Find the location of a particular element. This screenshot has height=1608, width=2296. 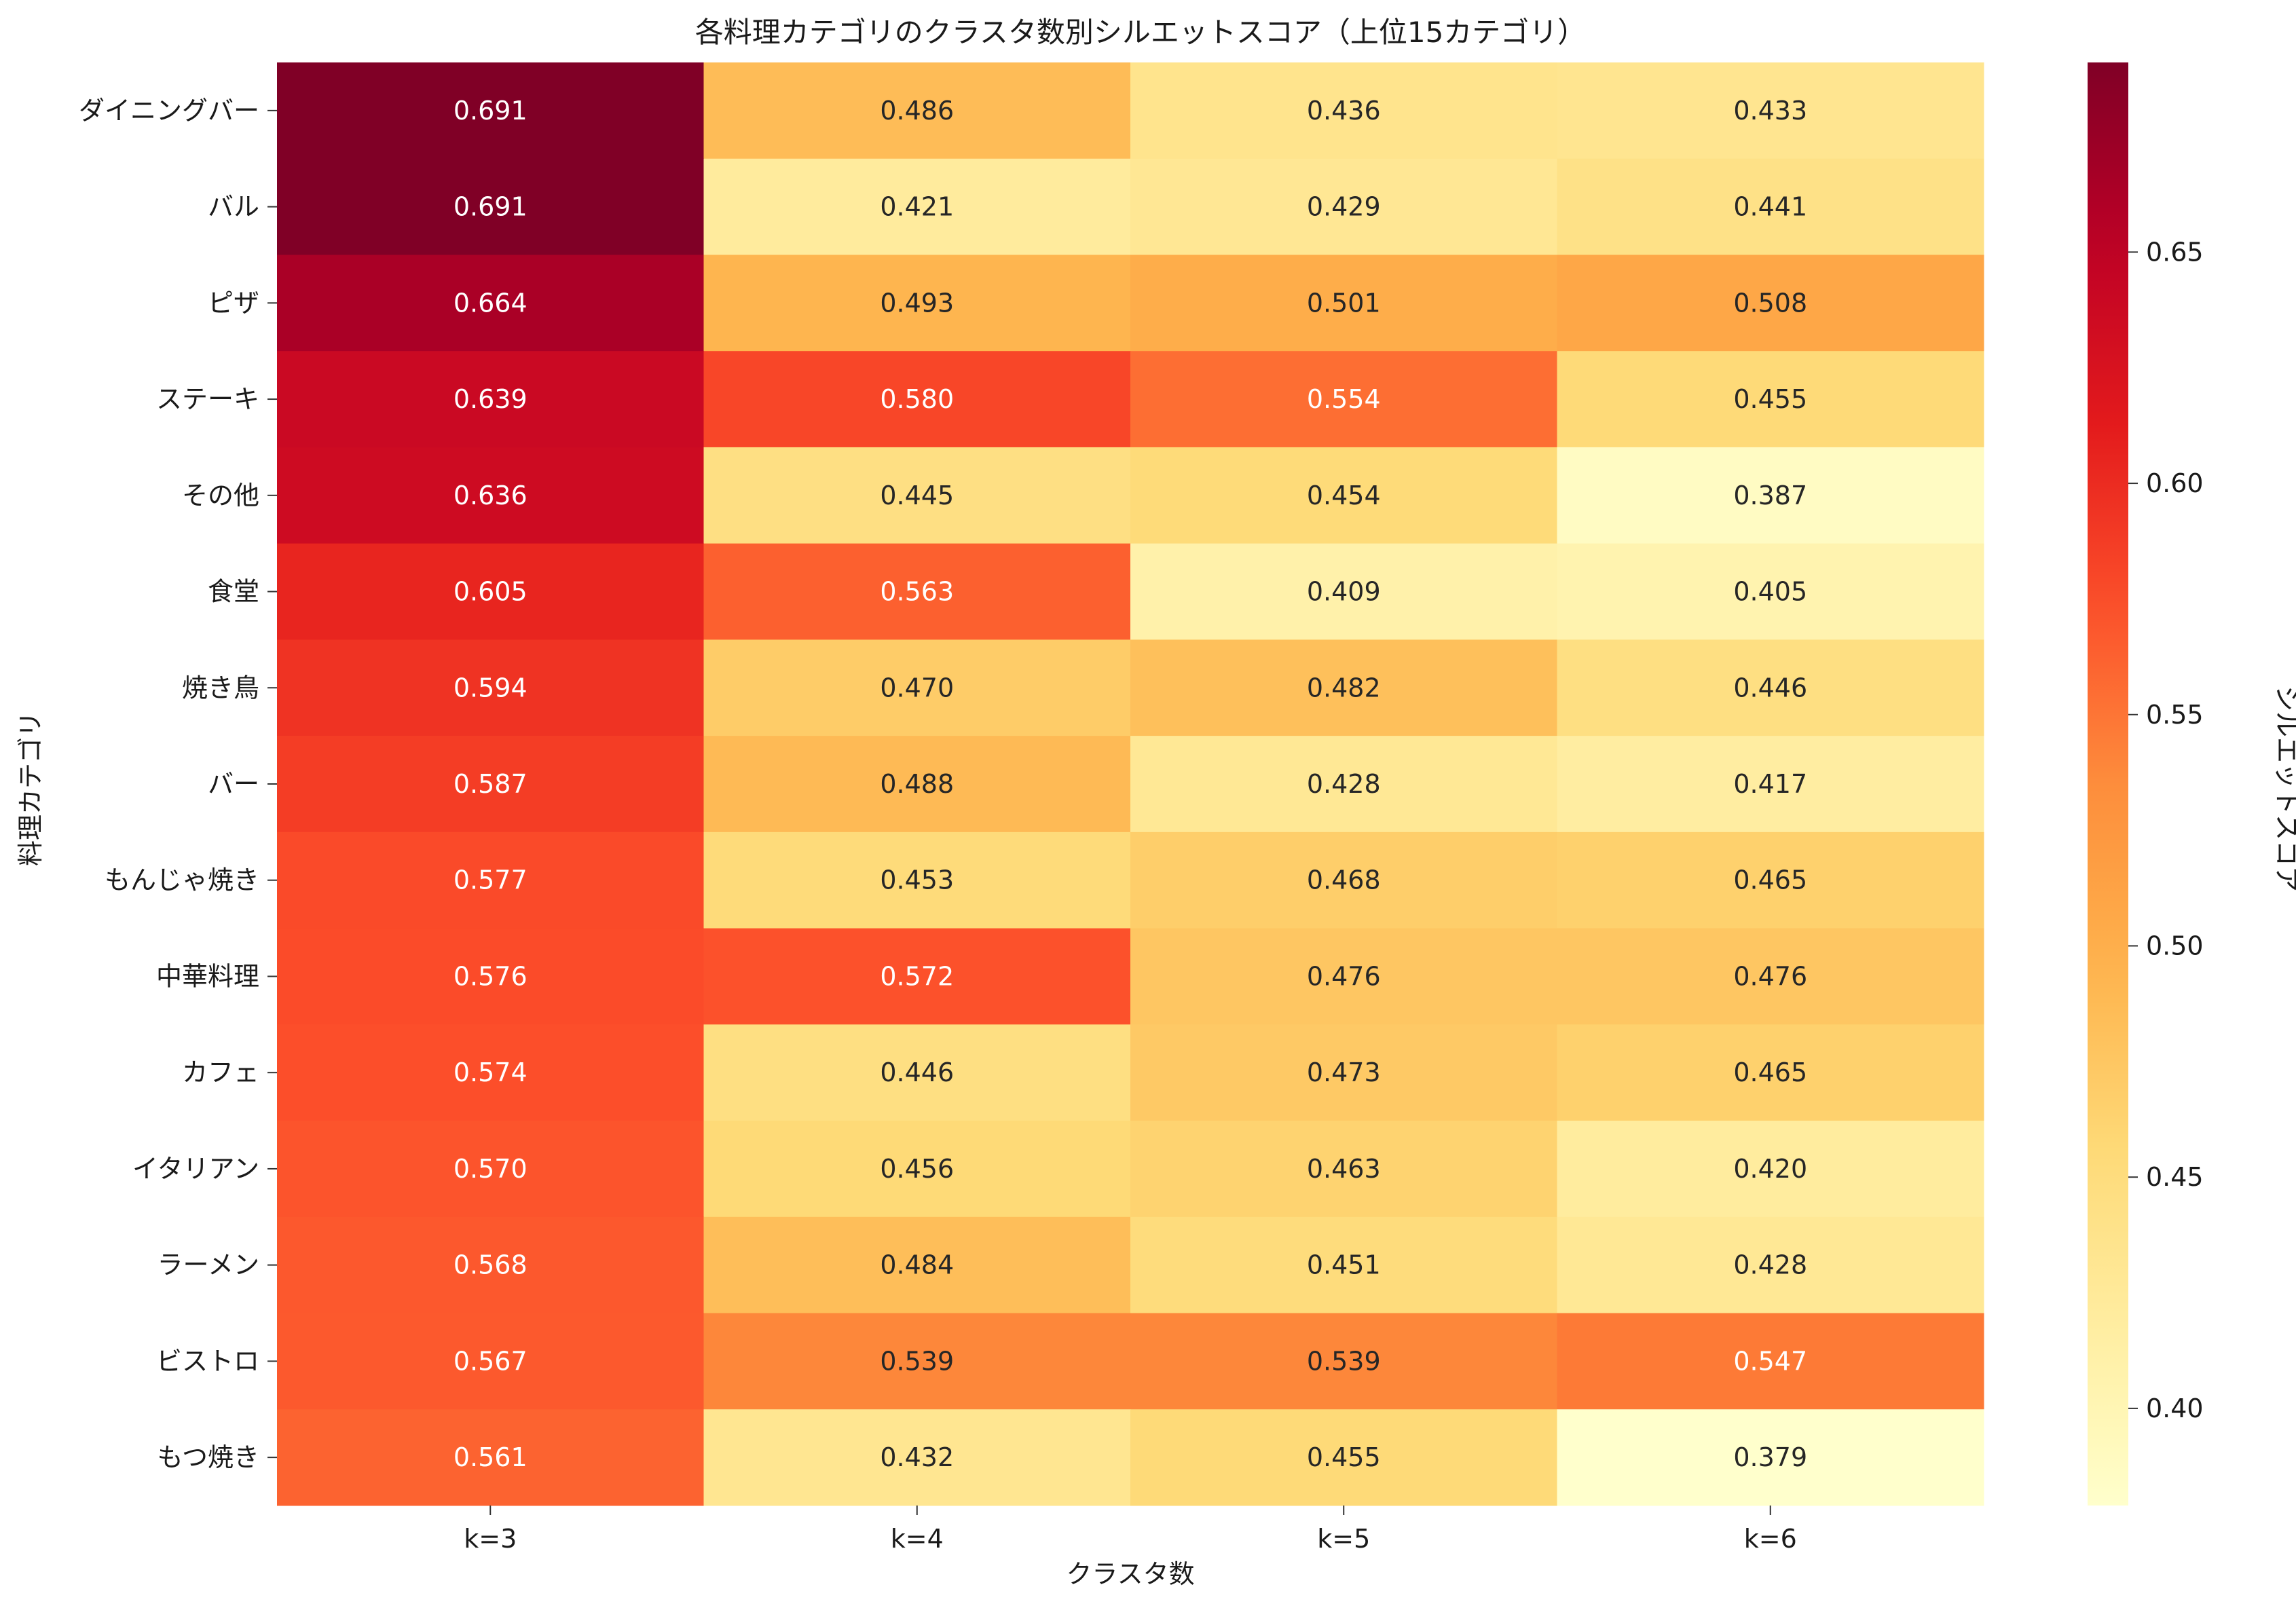

cell-value-label: 0.445 is located at coordinates (917, 495).